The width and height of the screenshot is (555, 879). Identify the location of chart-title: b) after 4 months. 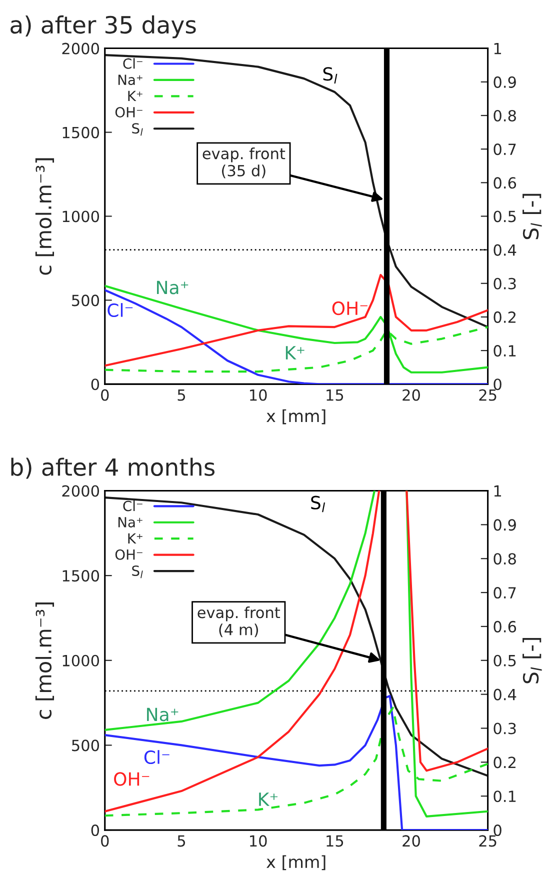
(113, 468).